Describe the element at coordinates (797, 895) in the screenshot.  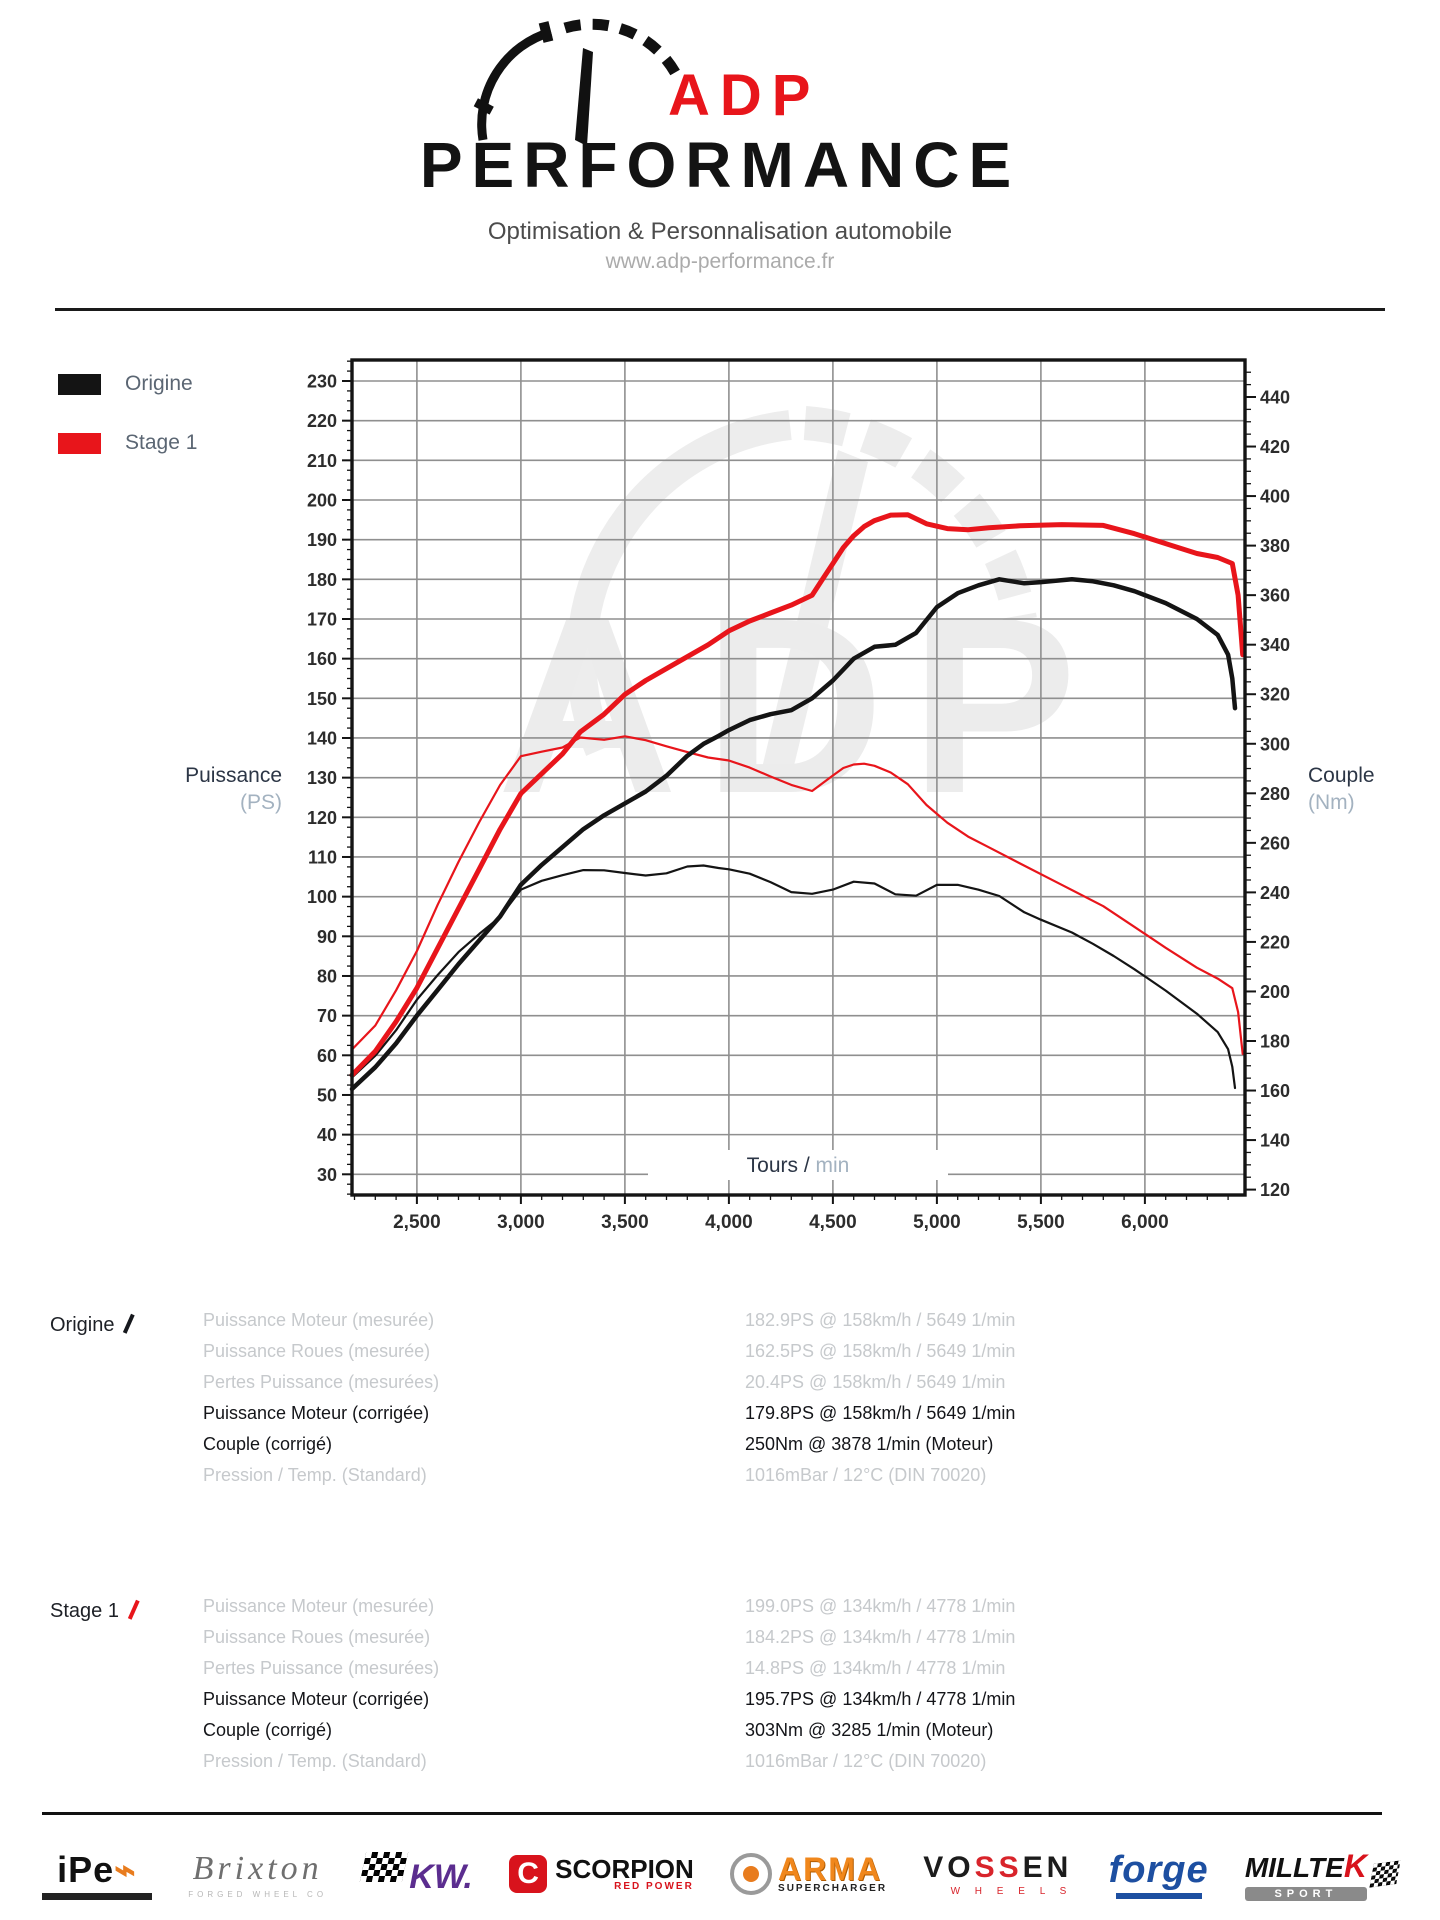
I see `curve-stage-1-couple-nm-` at that location.